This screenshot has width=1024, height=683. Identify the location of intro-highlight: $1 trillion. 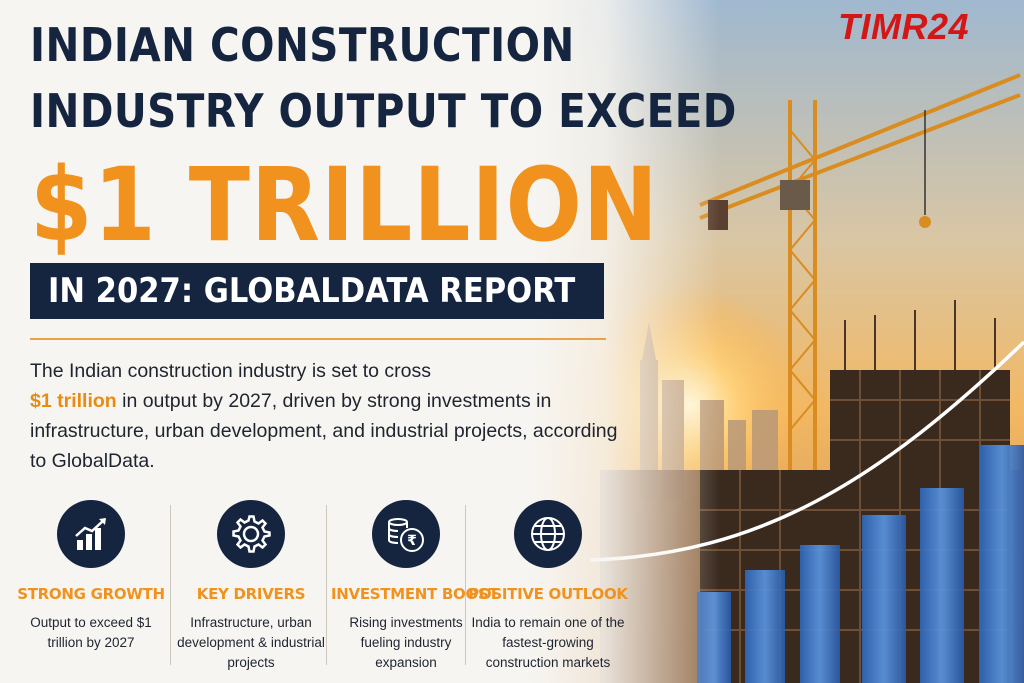
(73, 401).